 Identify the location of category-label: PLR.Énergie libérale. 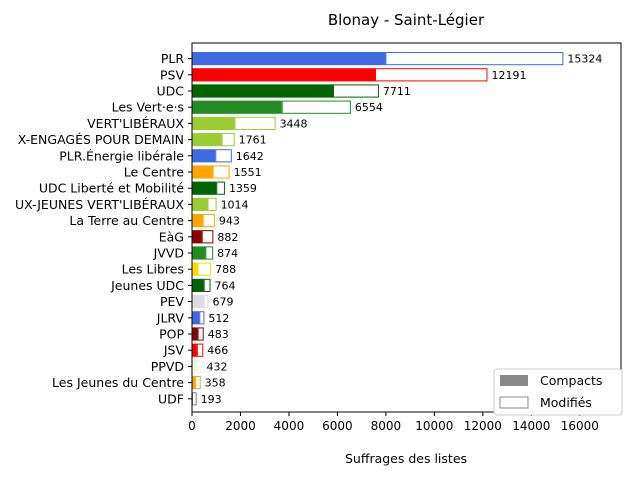
(121, 155).